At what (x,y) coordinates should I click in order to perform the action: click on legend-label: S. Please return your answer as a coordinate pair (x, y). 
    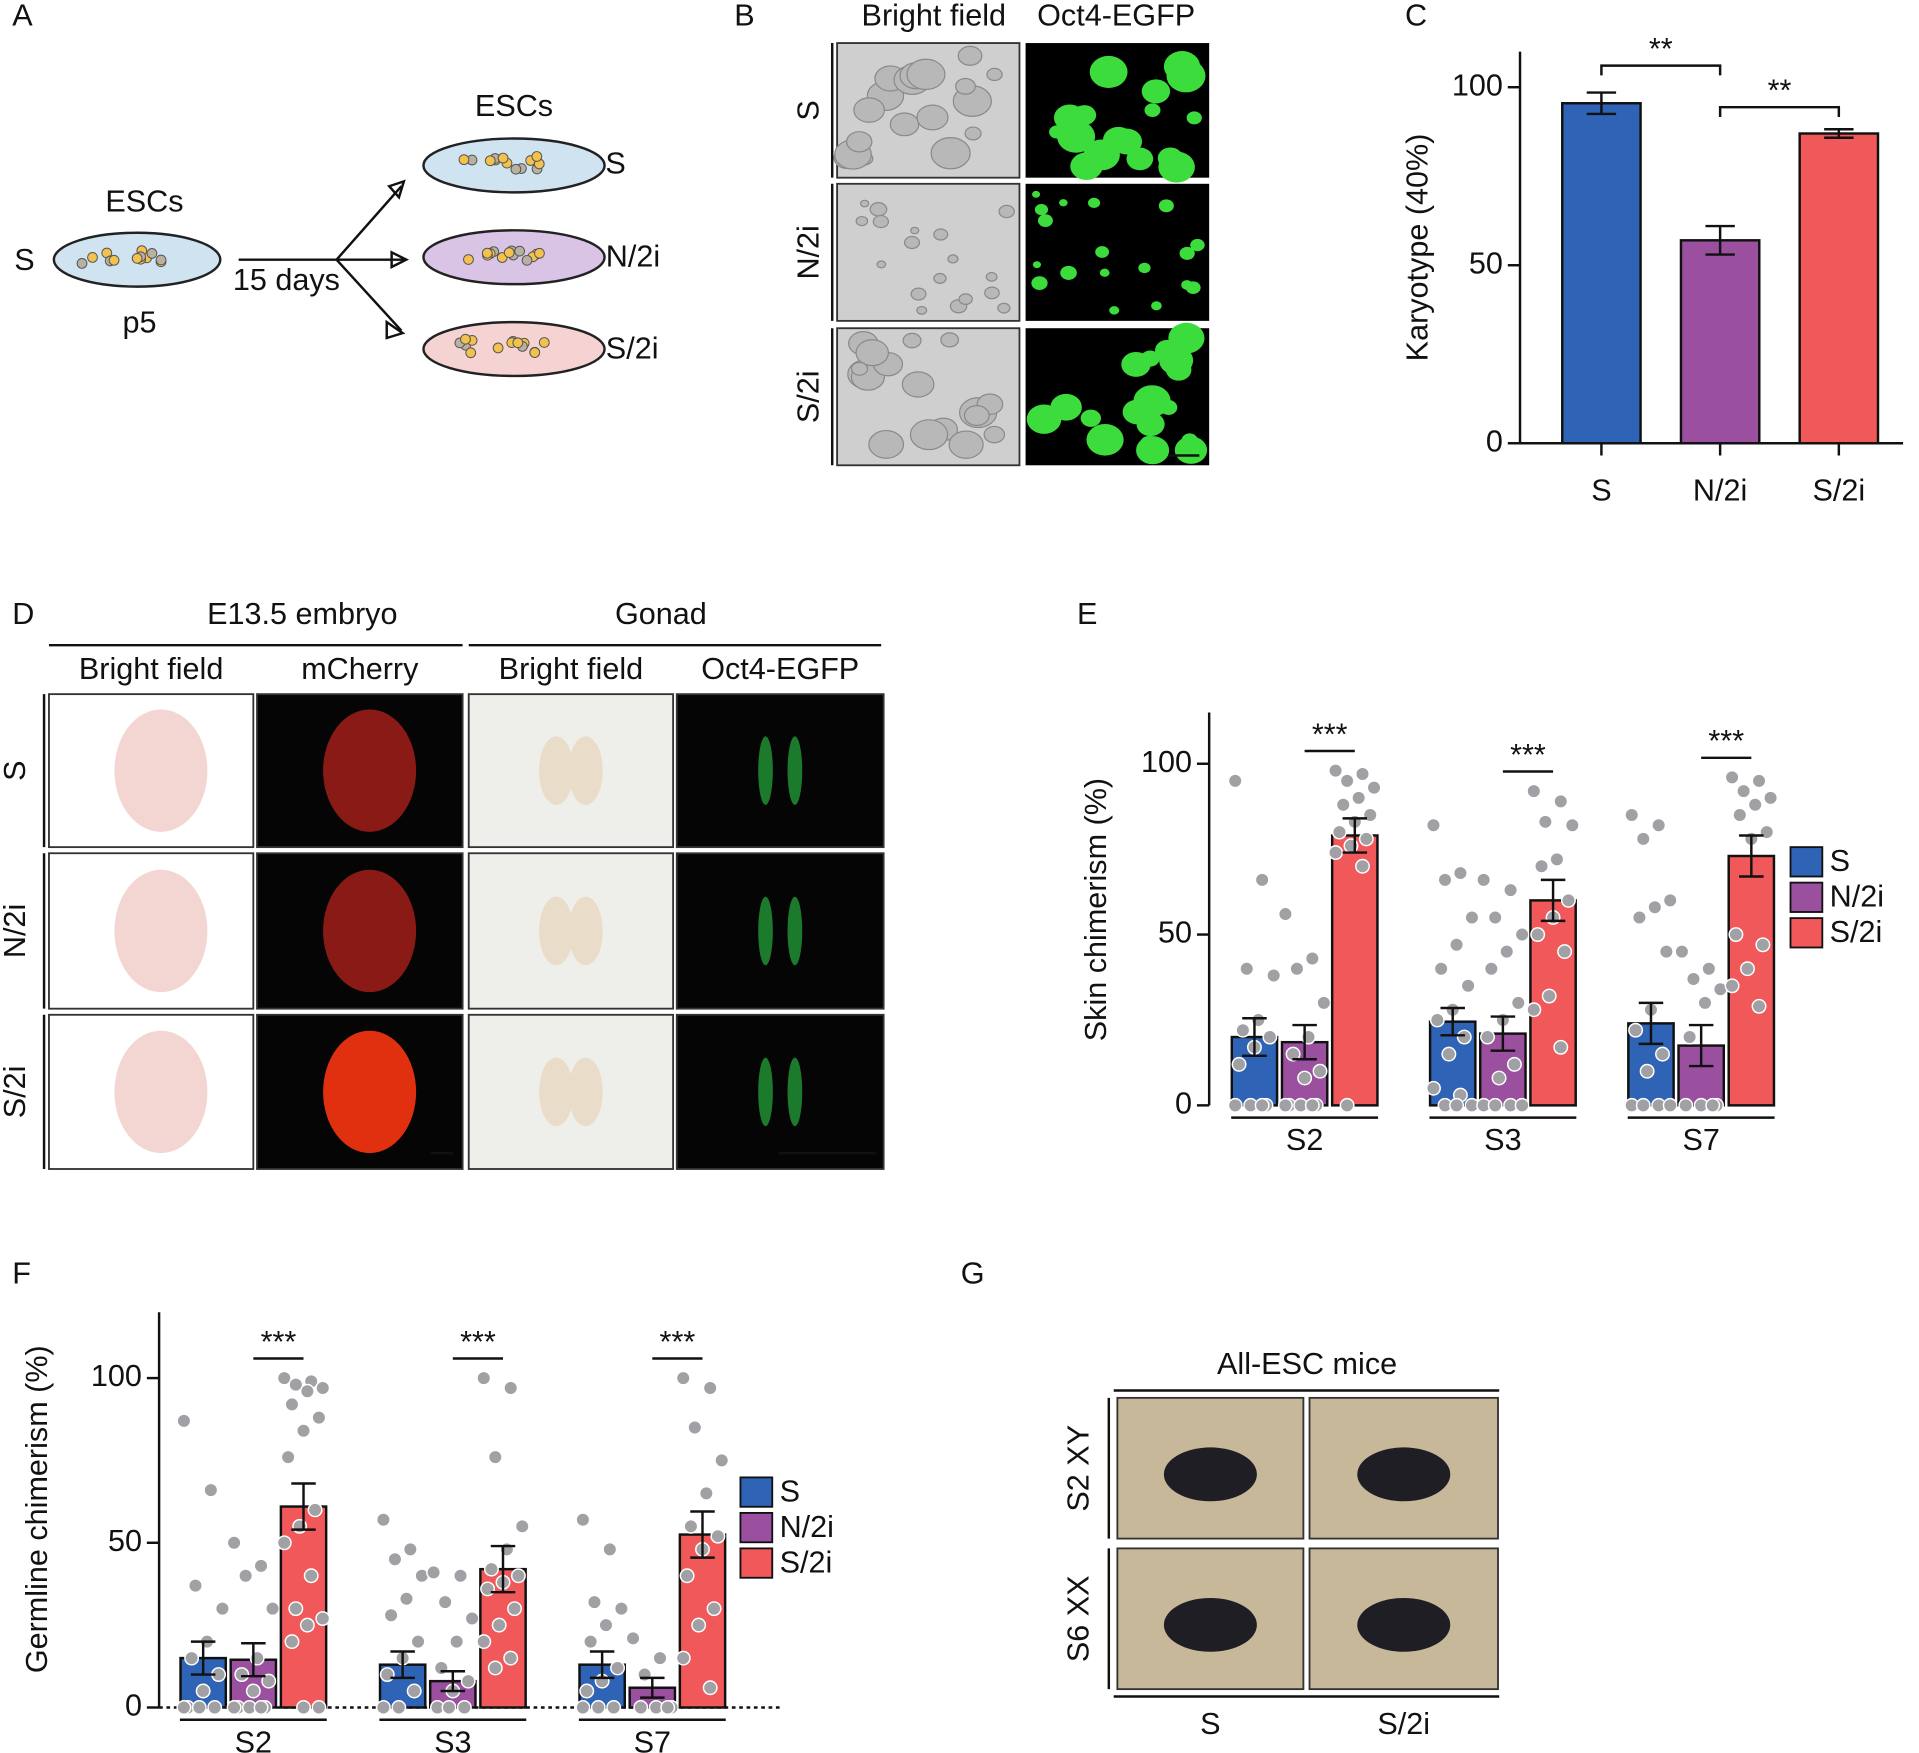
    Looking at the image, I should click on (1840, 861).